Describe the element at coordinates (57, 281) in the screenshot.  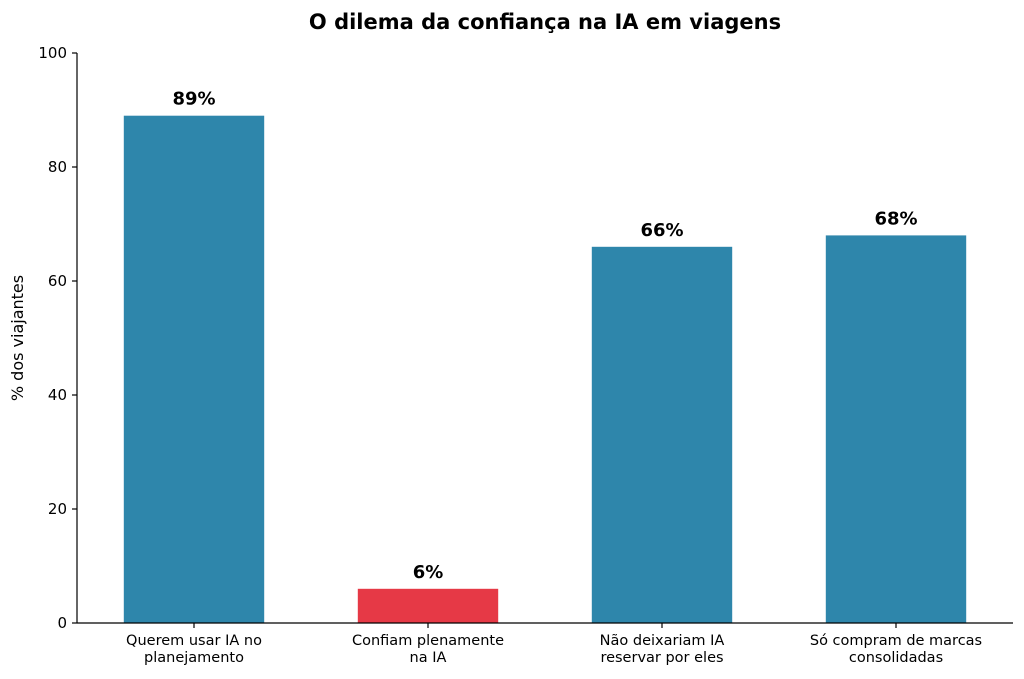
I see `y-tick-label: 60` at that location.